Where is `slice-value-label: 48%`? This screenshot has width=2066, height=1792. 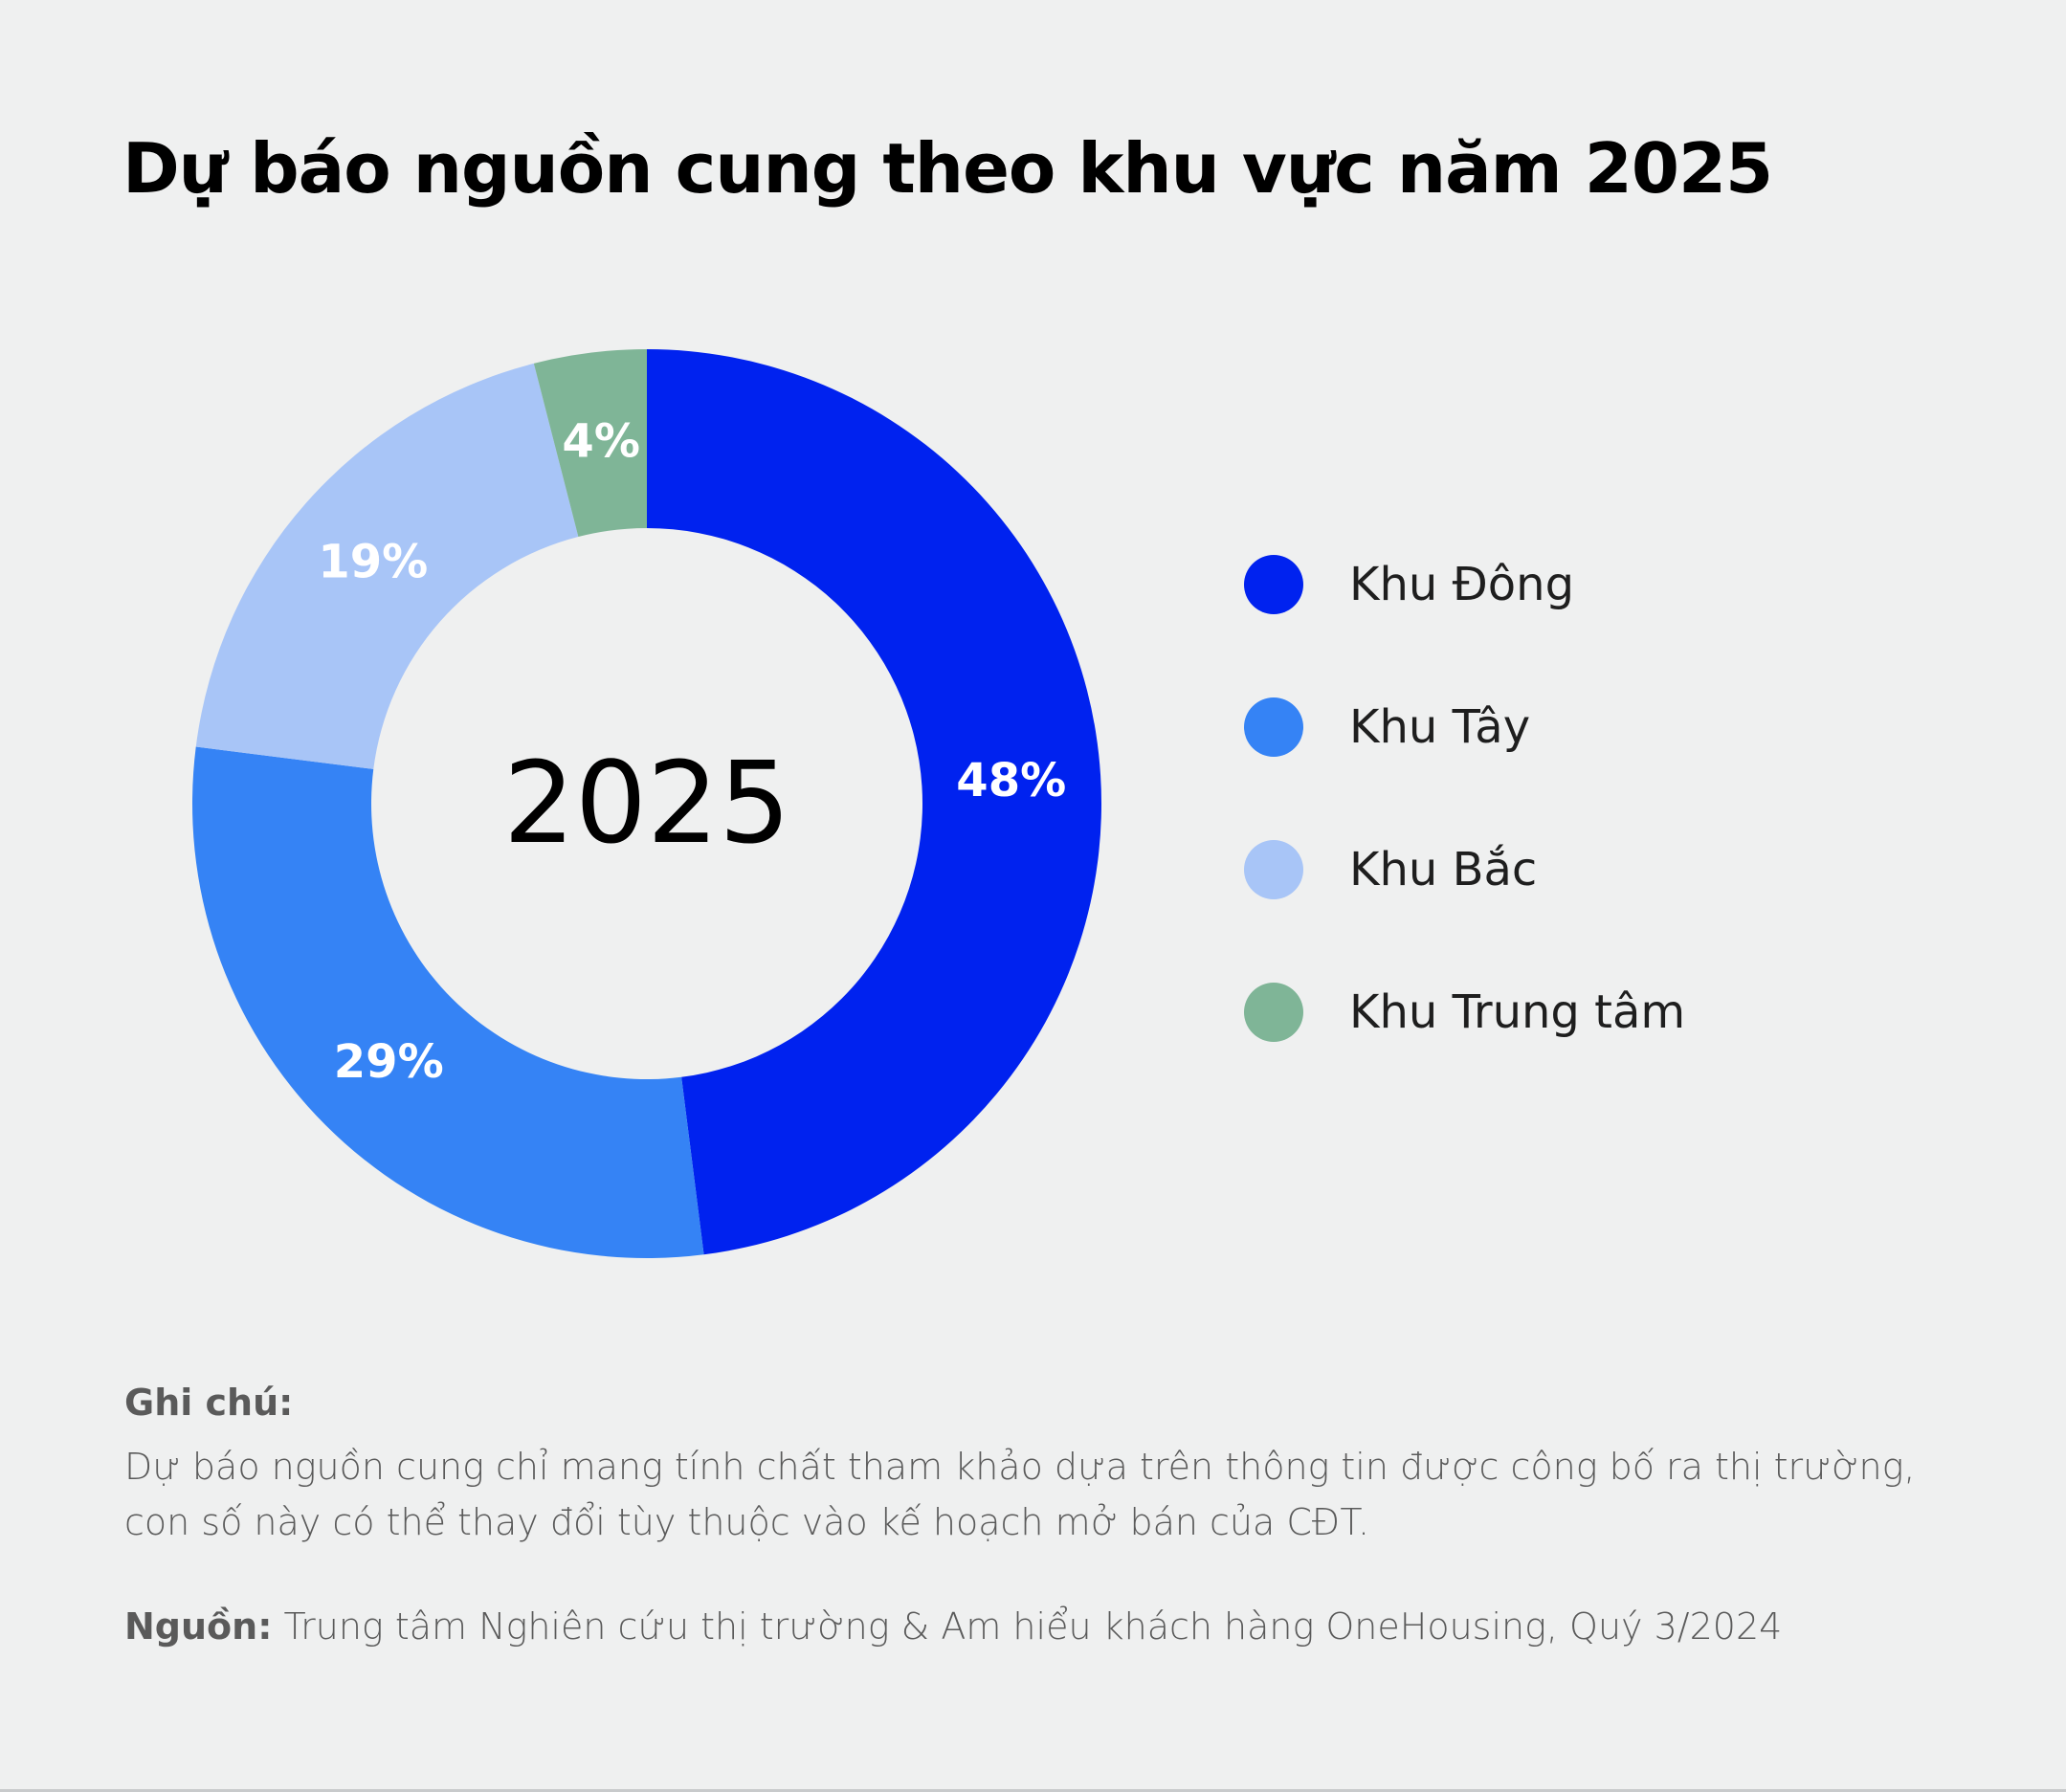
slice-value-label: 48% is located at coordinates (1011, 781).